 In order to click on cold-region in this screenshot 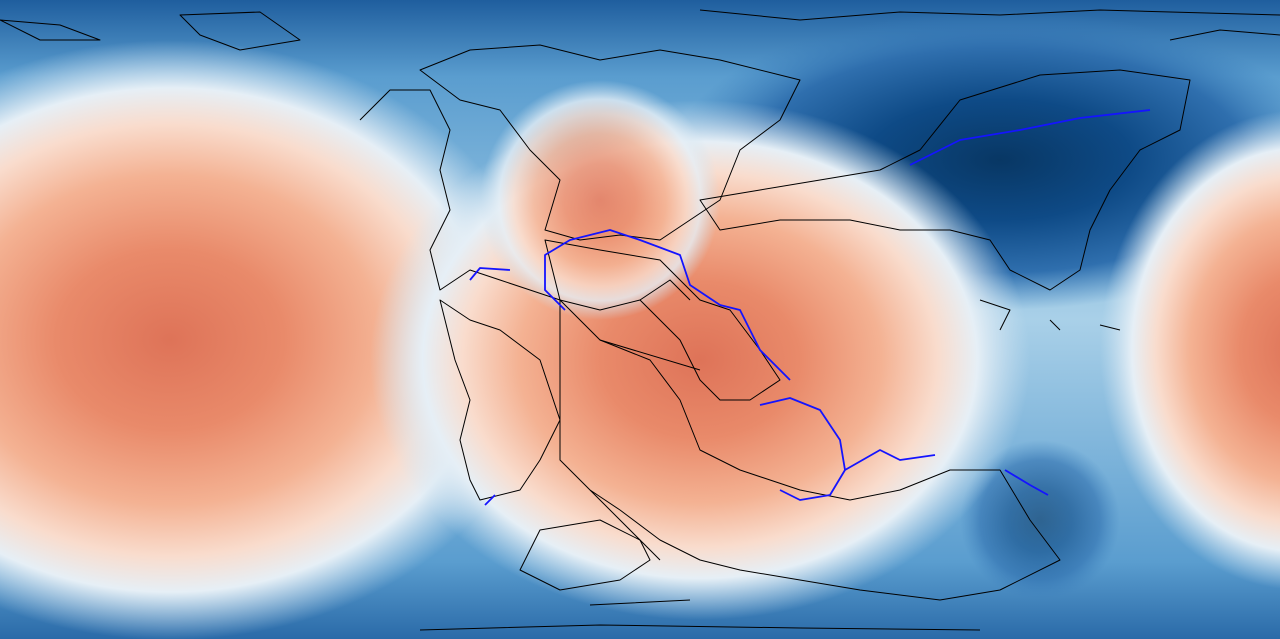, I will do `click(1040, 520)`.